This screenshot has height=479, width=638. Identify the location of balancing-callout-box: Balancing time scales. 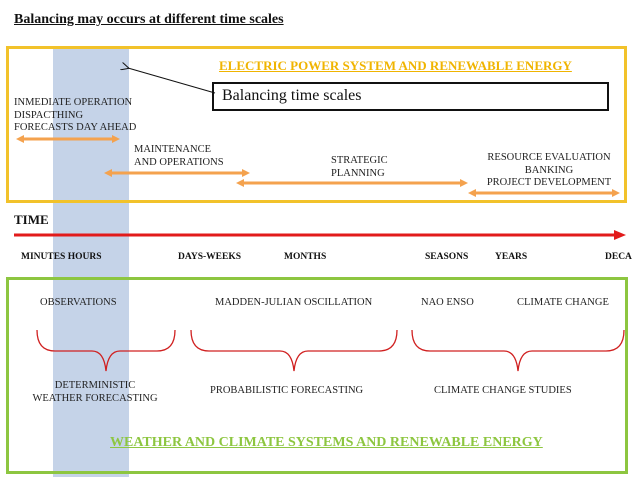
(410, 96).